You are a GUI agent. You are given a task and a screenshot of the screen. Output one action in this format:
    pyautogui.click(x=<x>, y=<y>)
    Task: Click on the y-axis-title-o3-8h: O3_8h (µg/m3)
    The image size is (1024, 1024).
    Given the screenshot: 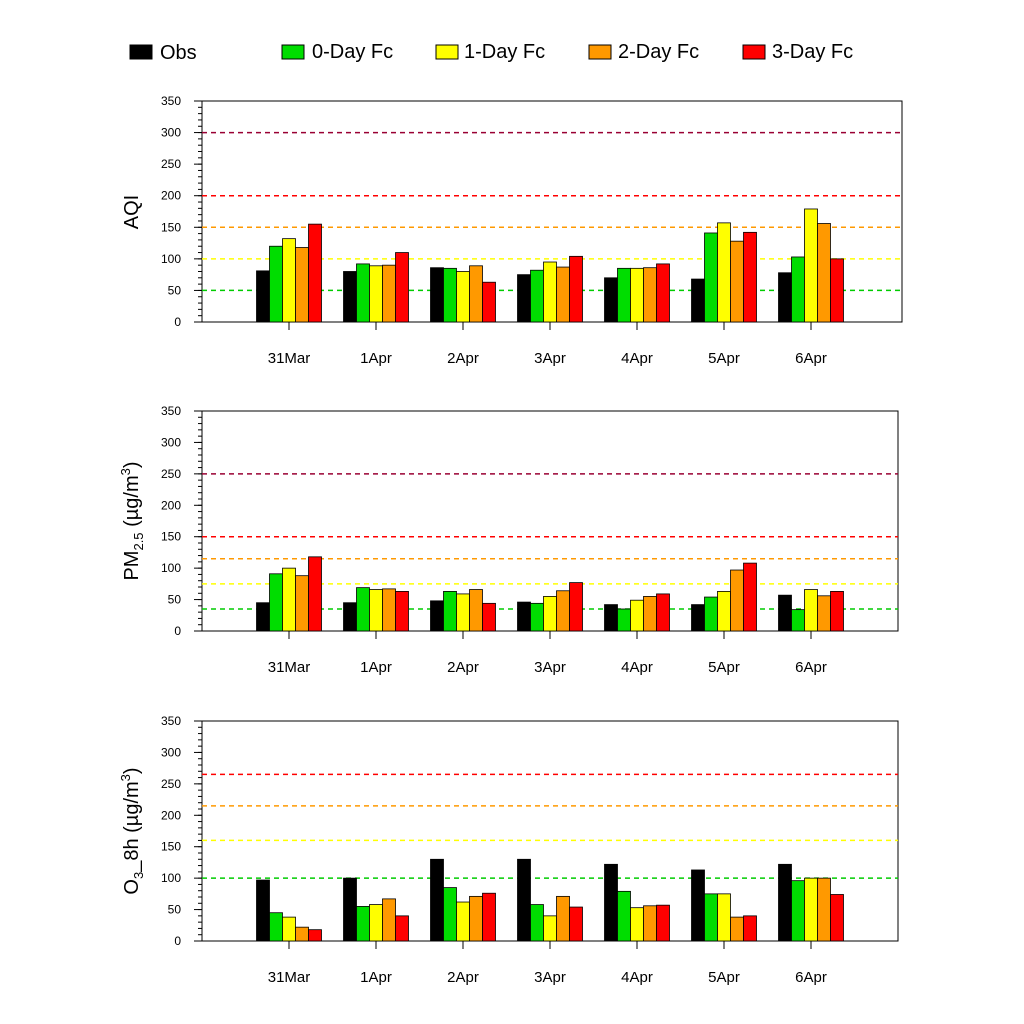 What is the action you would take?
    pyautogui.click(x=132, y=830)
    